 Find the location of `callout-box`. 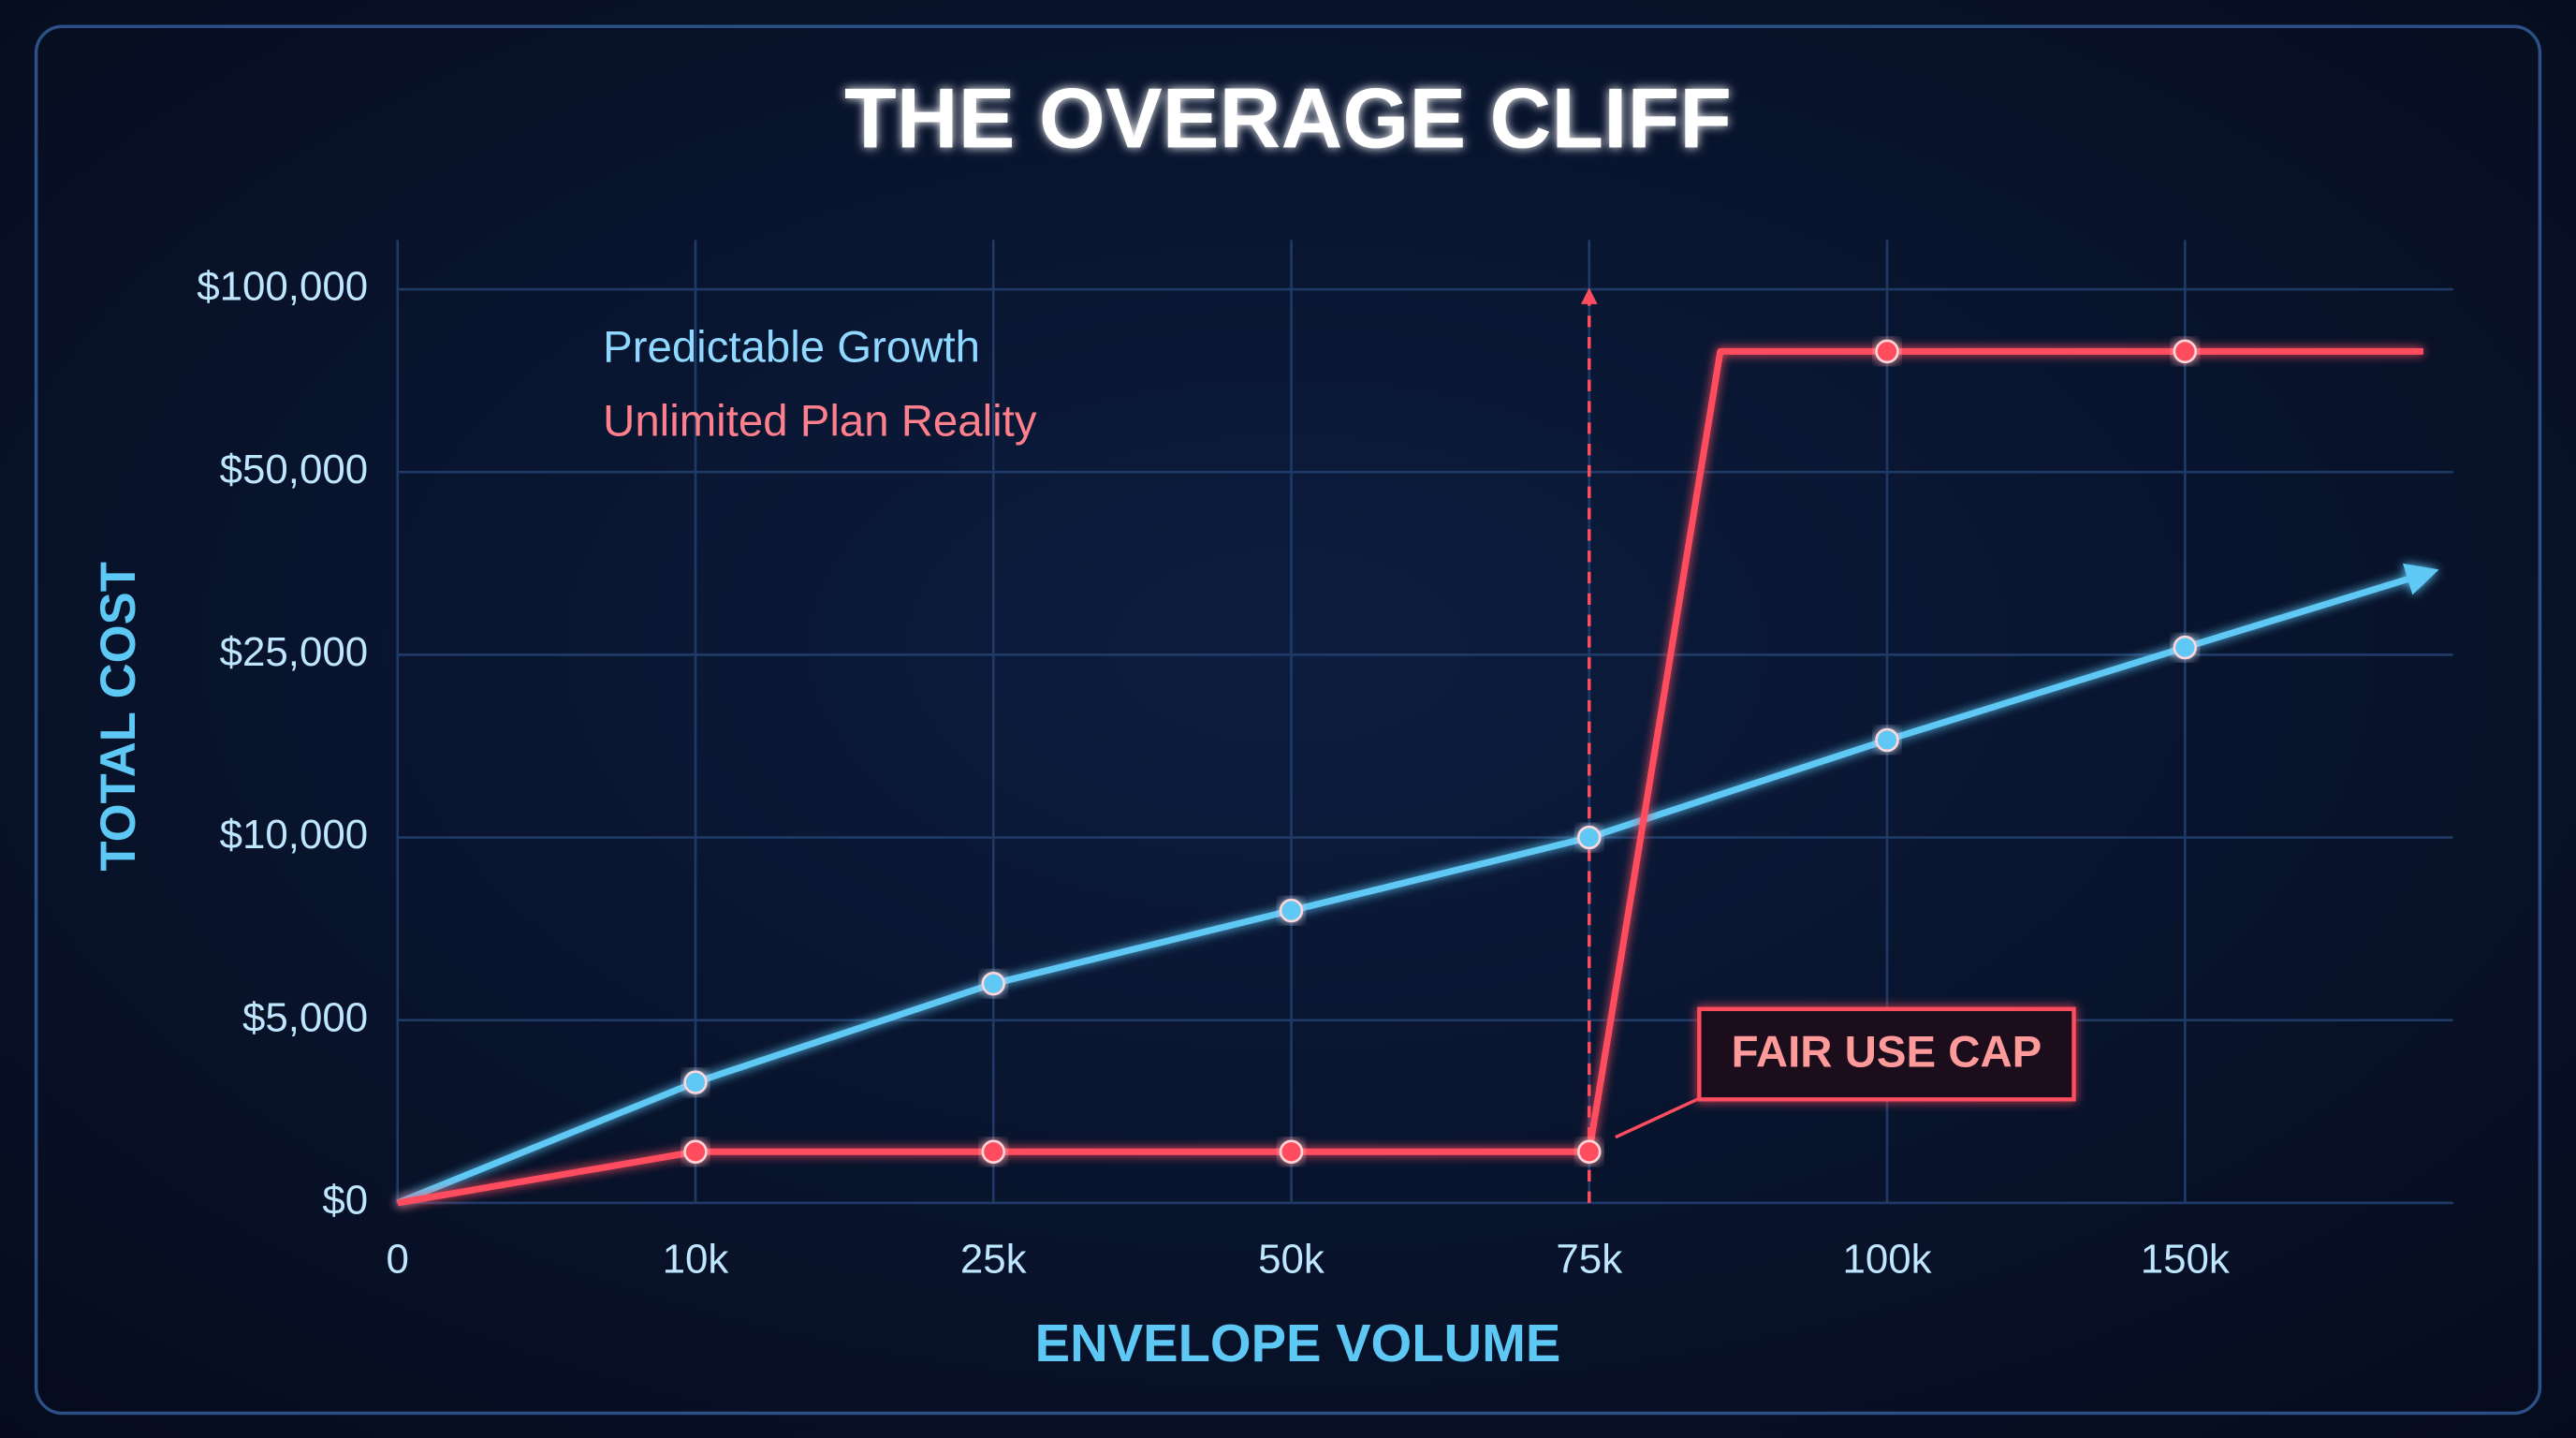

callout-box is located at coordinates (1886, 1054).